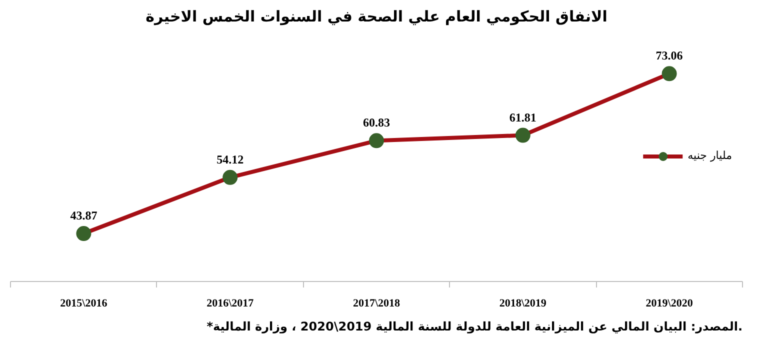 This screenshot has height=344, width=768. I want to click on x-tick-label: 2017\2018, so click(376, 304).